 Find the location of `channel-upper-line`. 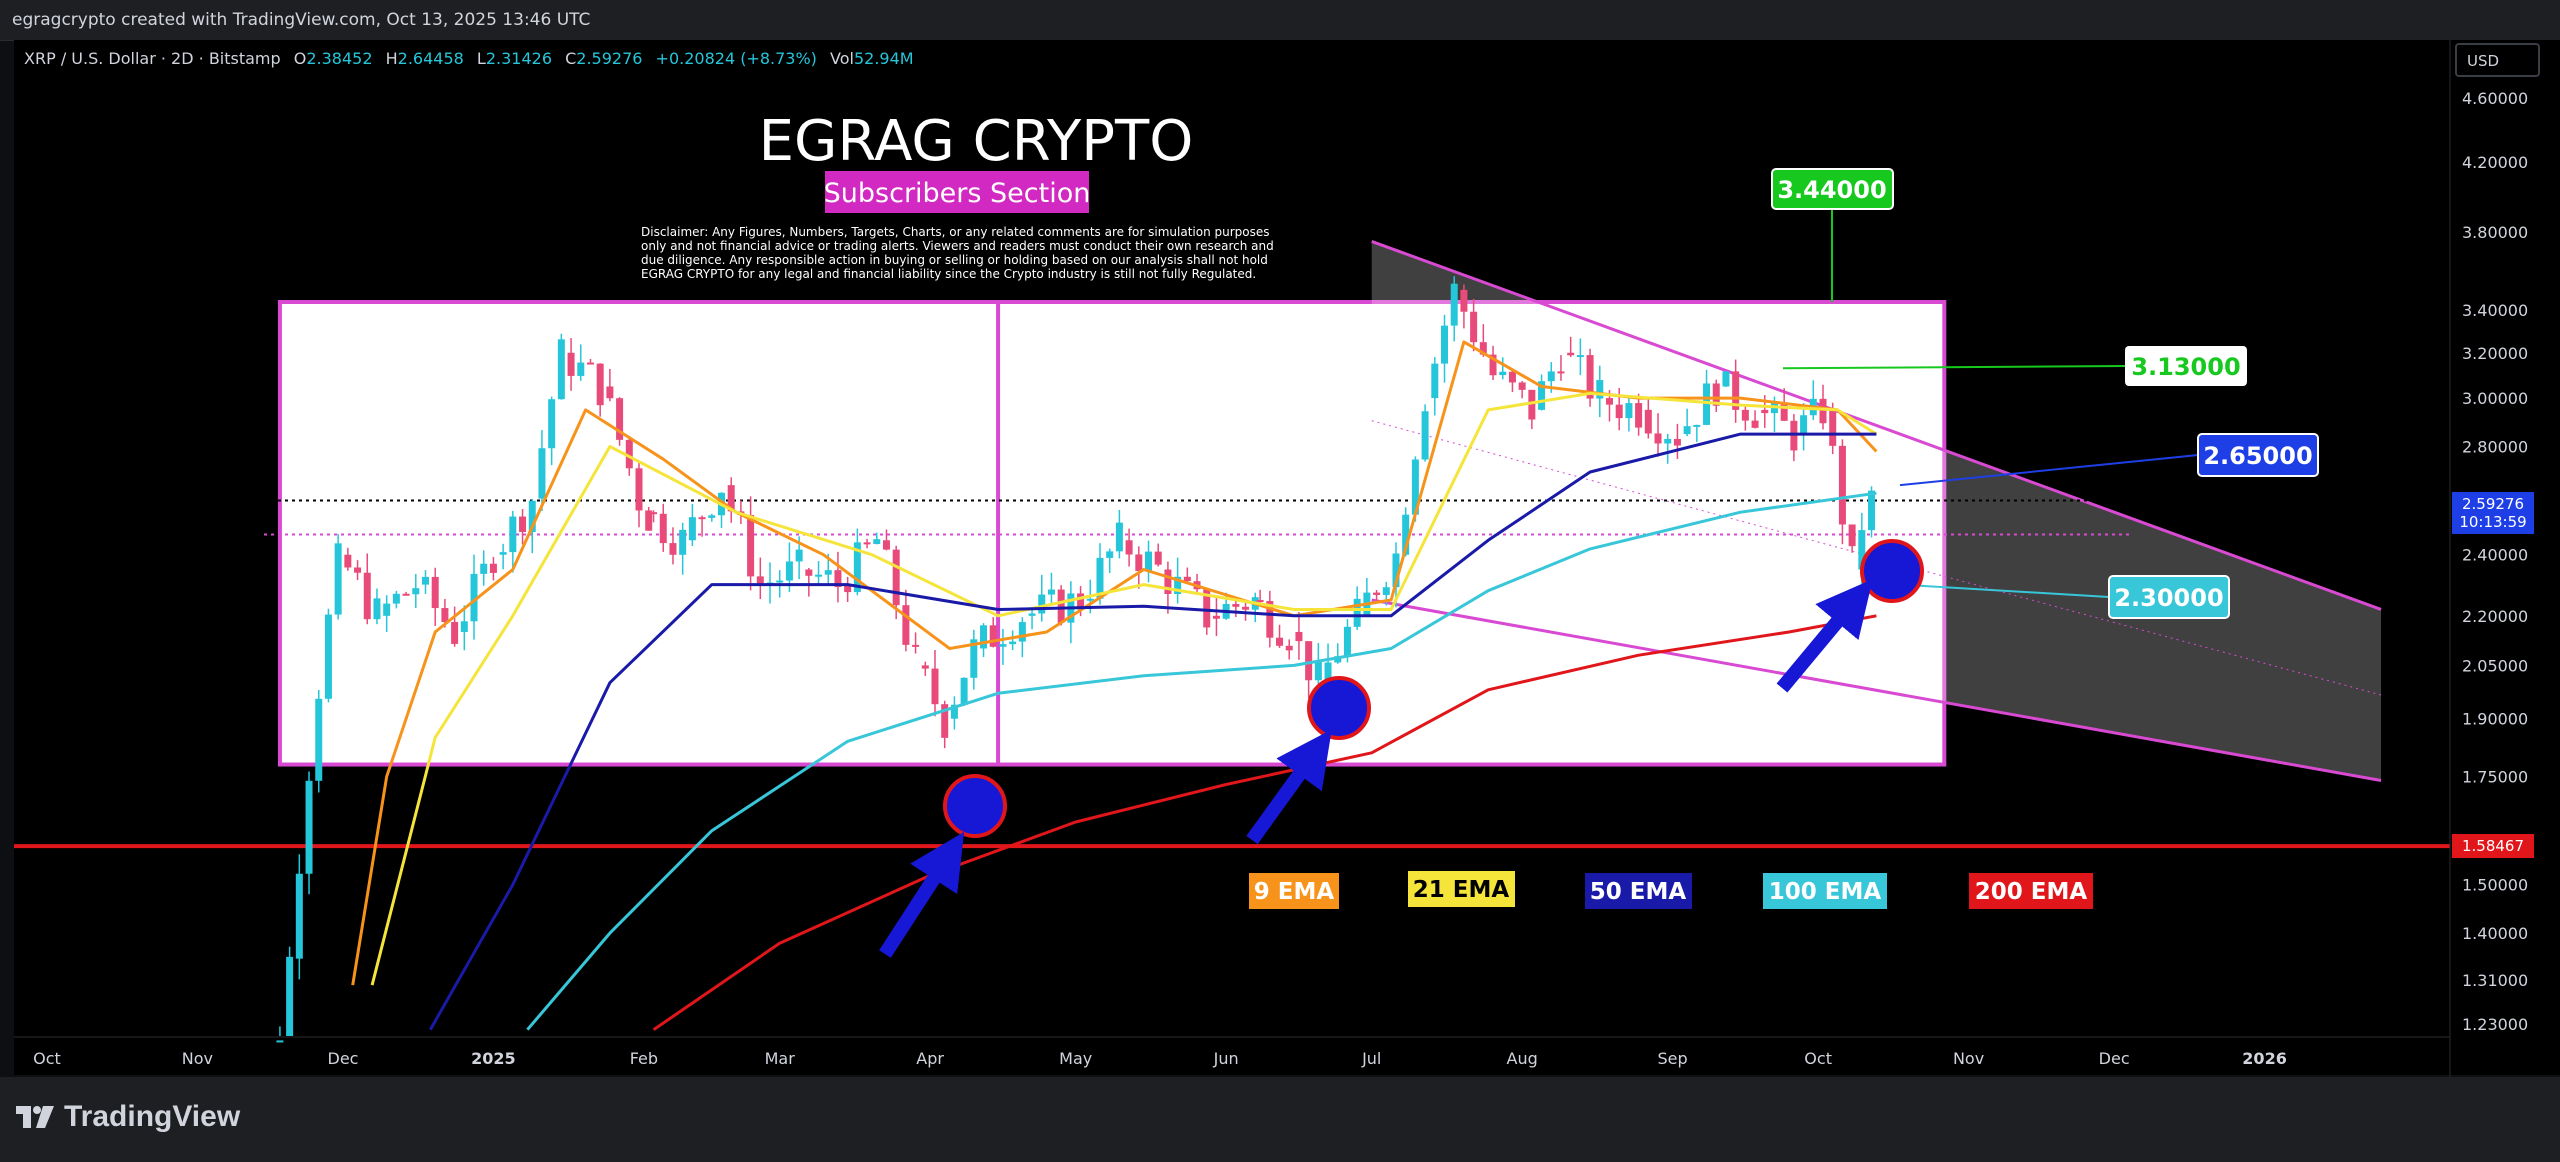

channel-upper-line is located at coordinates (1876, 425).